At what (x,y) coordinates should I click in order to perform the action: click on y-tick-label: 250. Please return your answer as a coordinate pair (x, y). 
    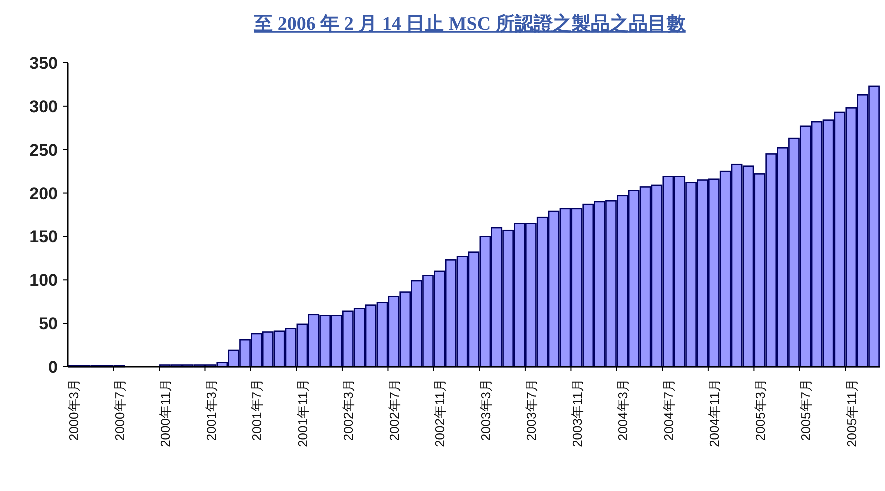
    Looking at the image, I should click on (44, 150).